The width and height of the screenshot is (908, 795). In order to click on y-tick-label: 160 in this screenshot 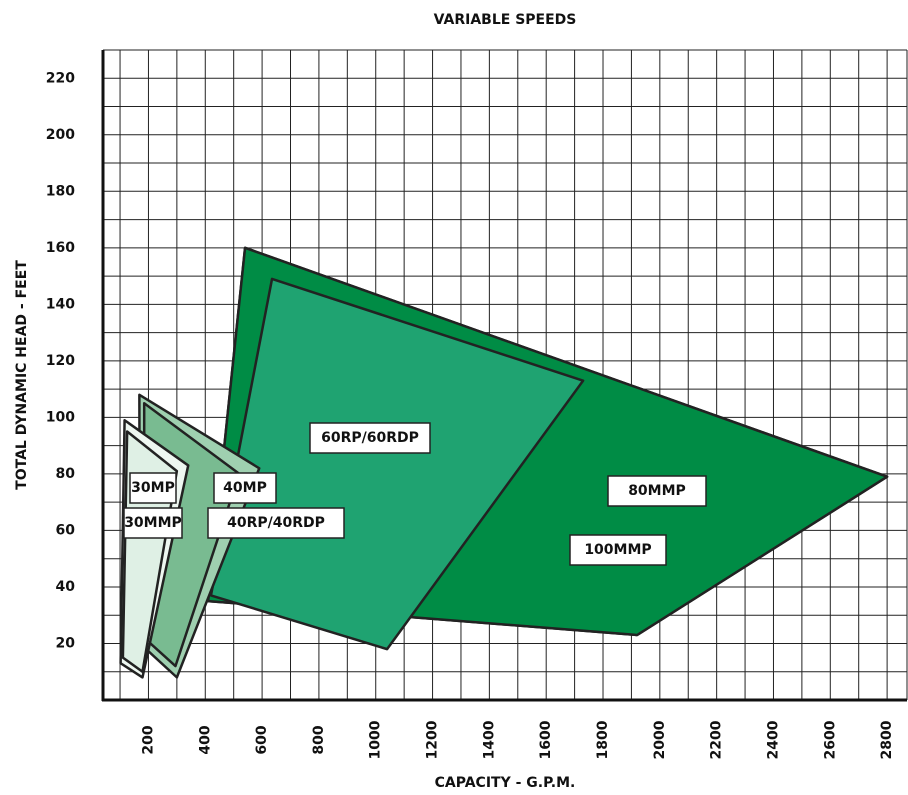, I will do `click(60, 248)`.